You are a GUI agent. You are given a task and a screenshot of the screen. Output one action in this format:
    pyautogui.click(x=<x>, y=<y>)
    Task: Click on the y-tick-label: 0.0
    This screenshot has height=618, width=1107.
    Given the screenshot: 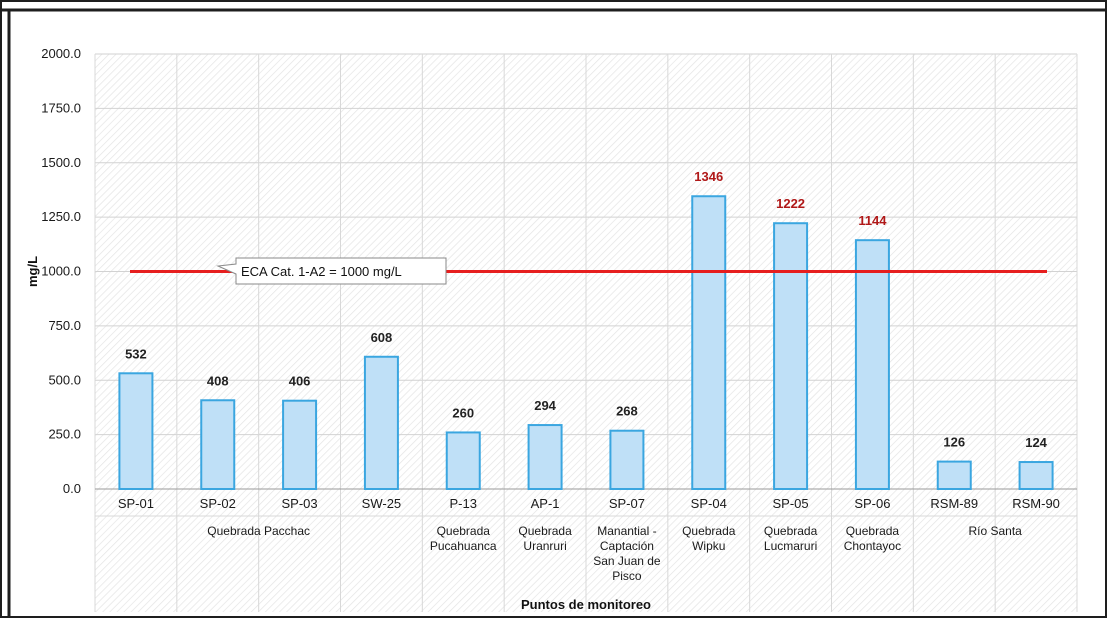 What is the action you would take?
    pyautogui.click(x=72, y=488)
    